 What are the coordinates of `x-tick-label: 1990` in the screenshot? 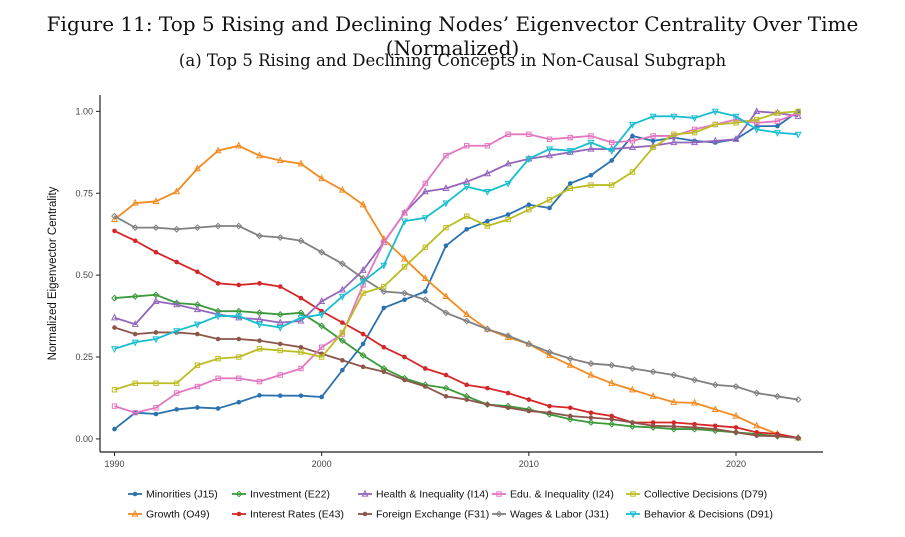 It's located at (114, 464).